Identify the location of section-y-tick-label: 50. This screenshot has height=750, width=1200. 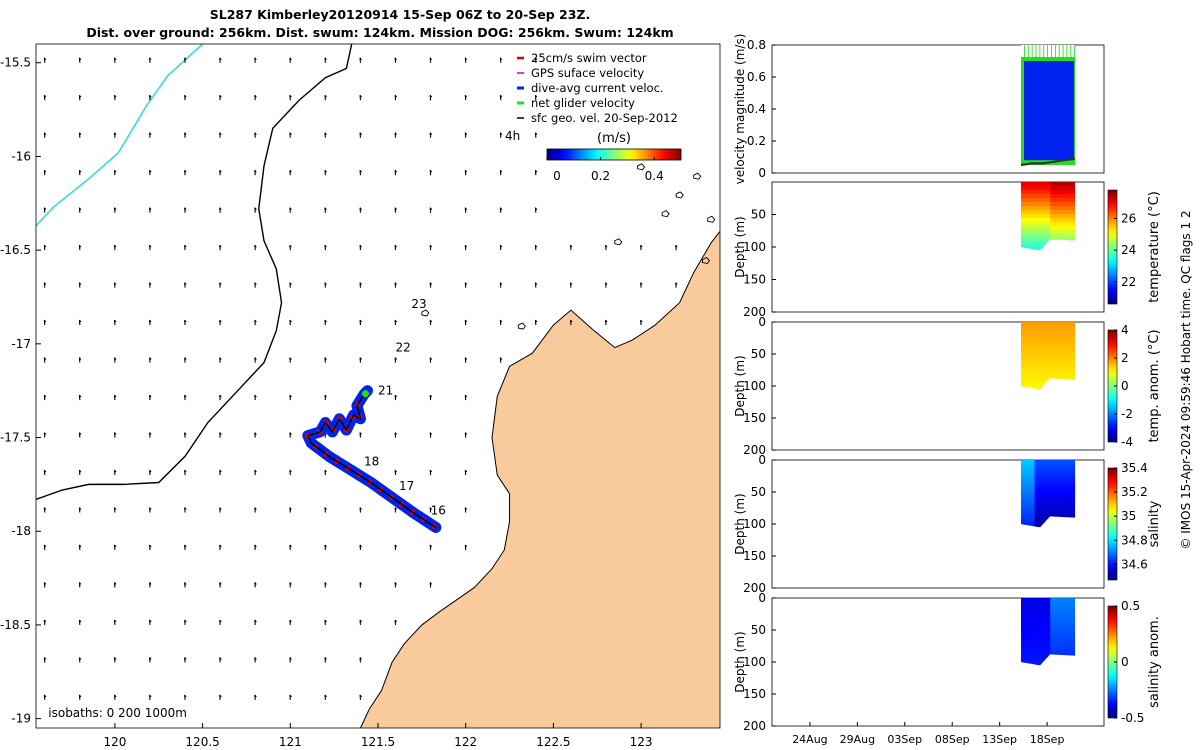
(758, 215).